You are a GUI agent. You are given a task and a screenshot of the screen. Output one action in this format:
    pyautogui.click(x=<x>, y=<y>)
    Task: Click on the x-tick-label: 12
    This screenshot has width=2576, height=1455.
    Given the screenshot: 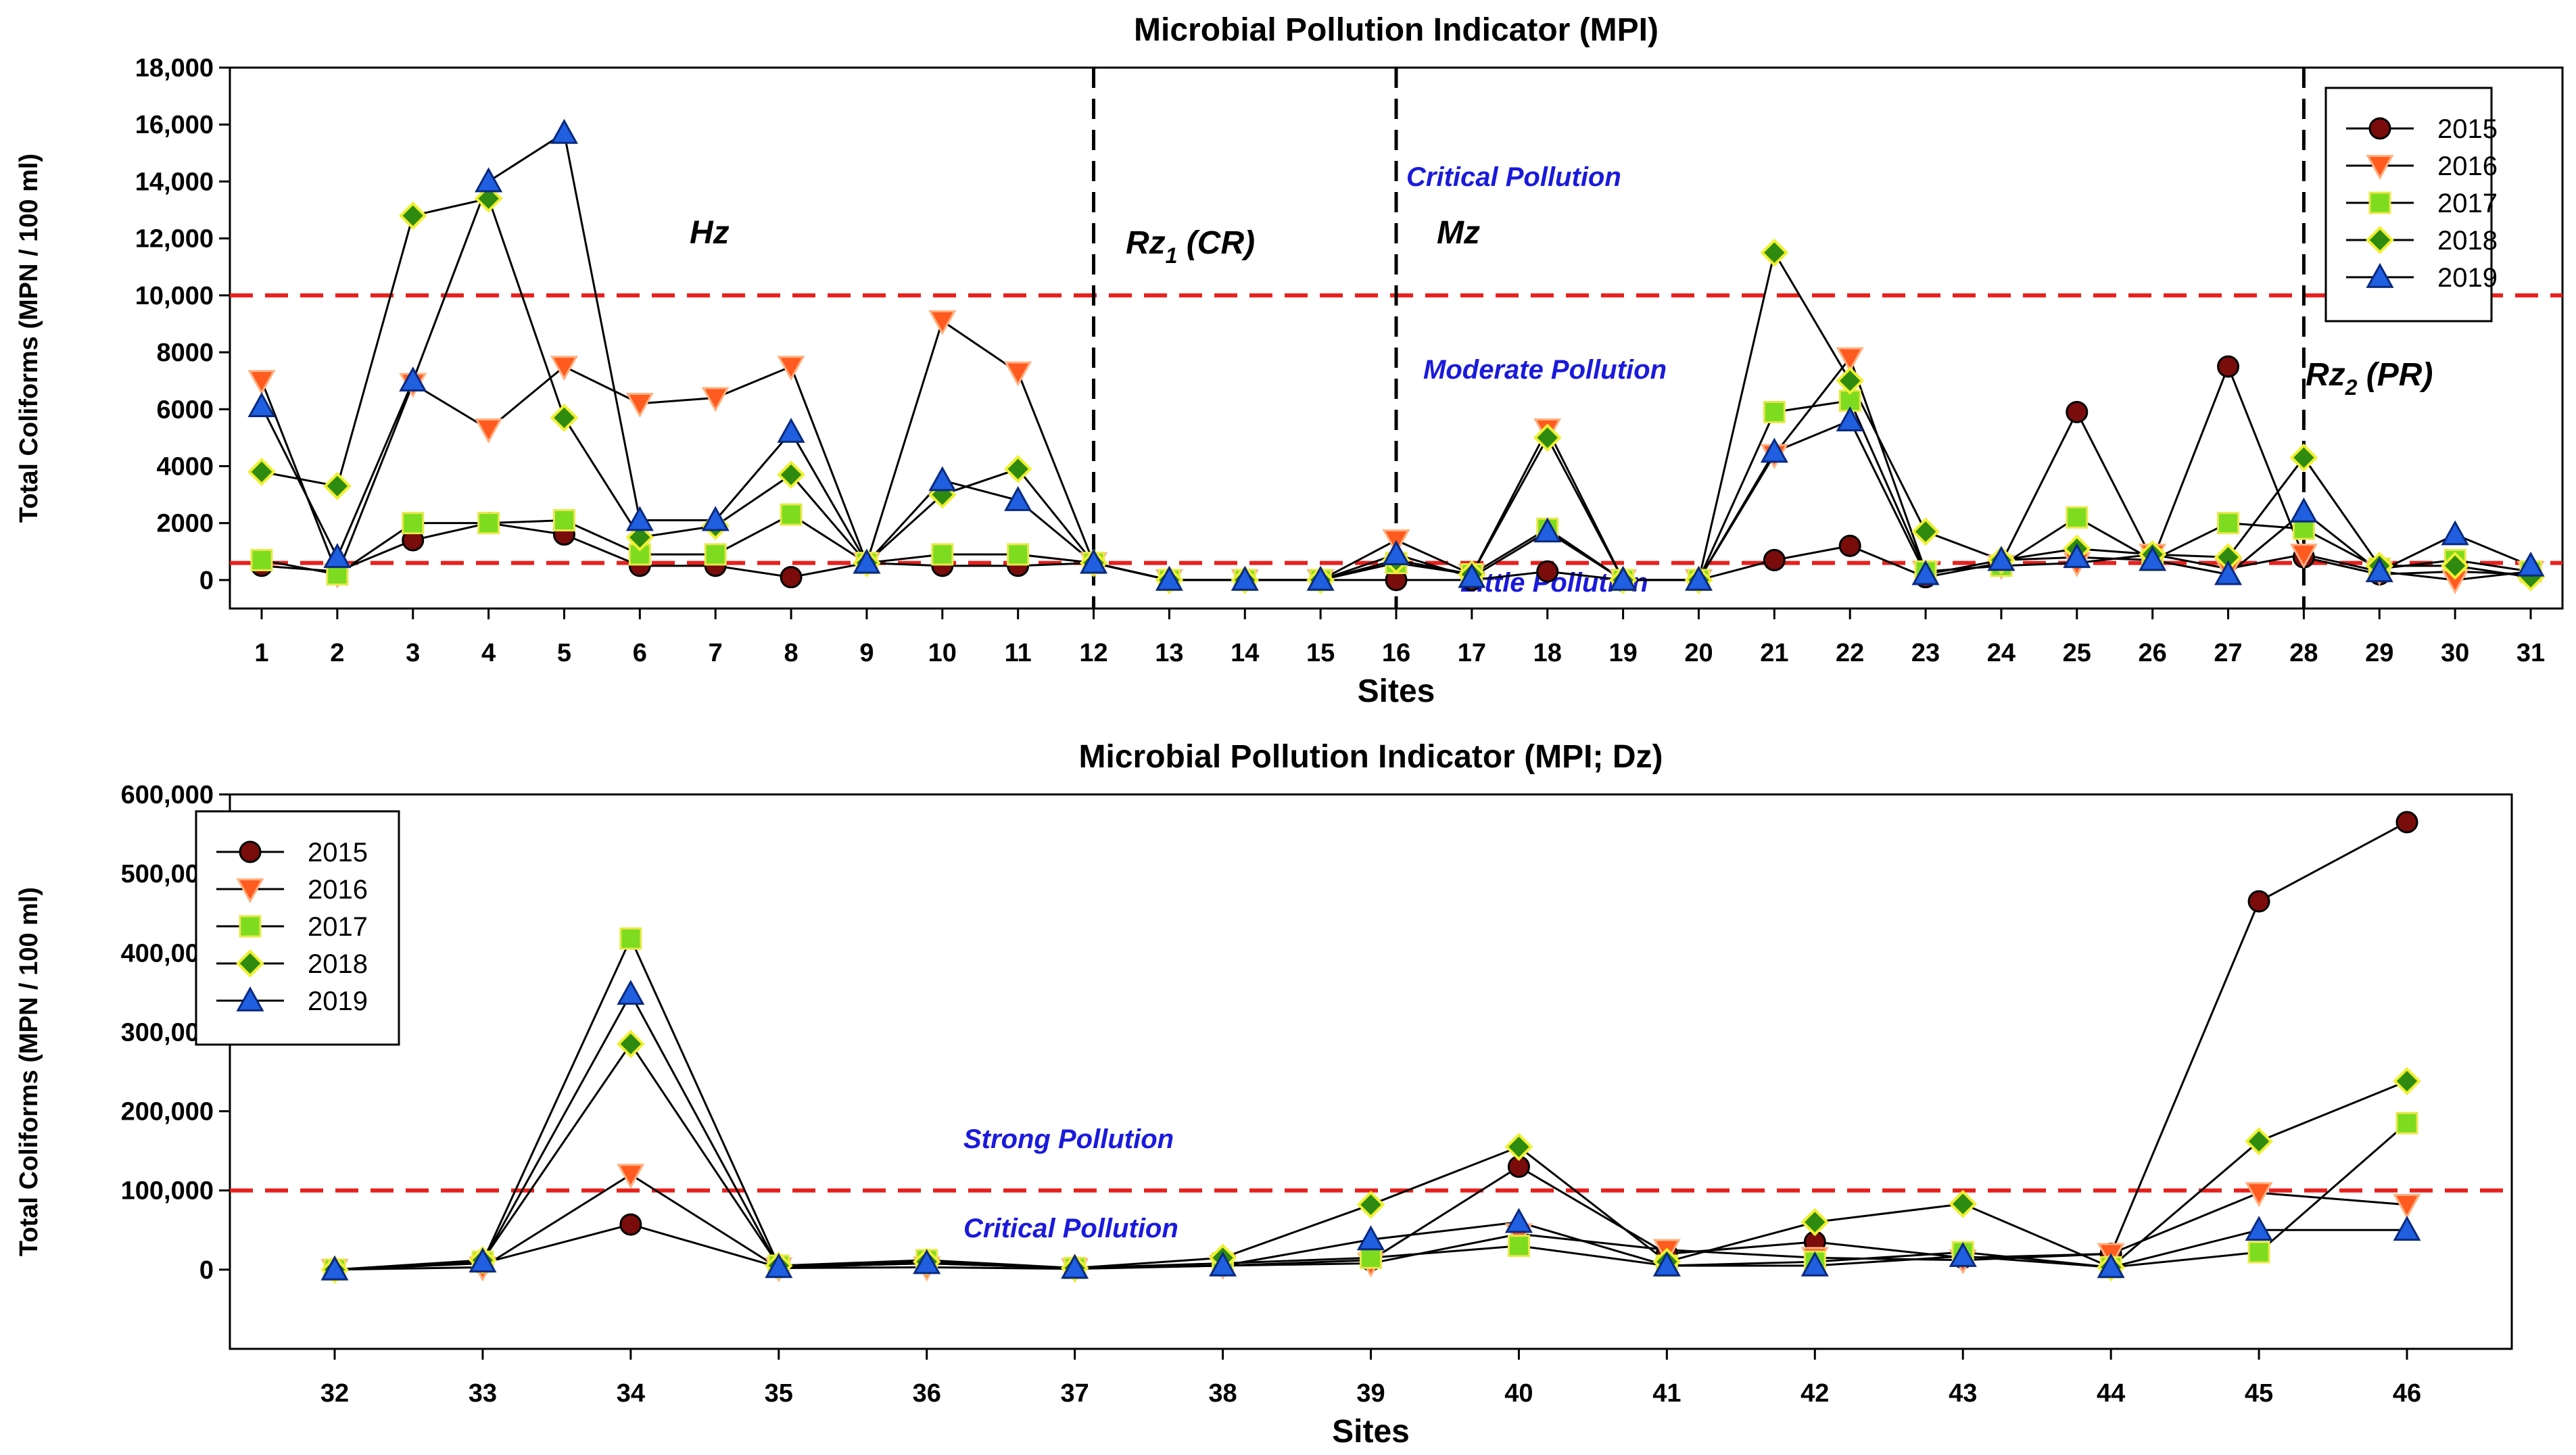 What is the action you would take?
    pyautogui.click(x=1093, y=653)
    